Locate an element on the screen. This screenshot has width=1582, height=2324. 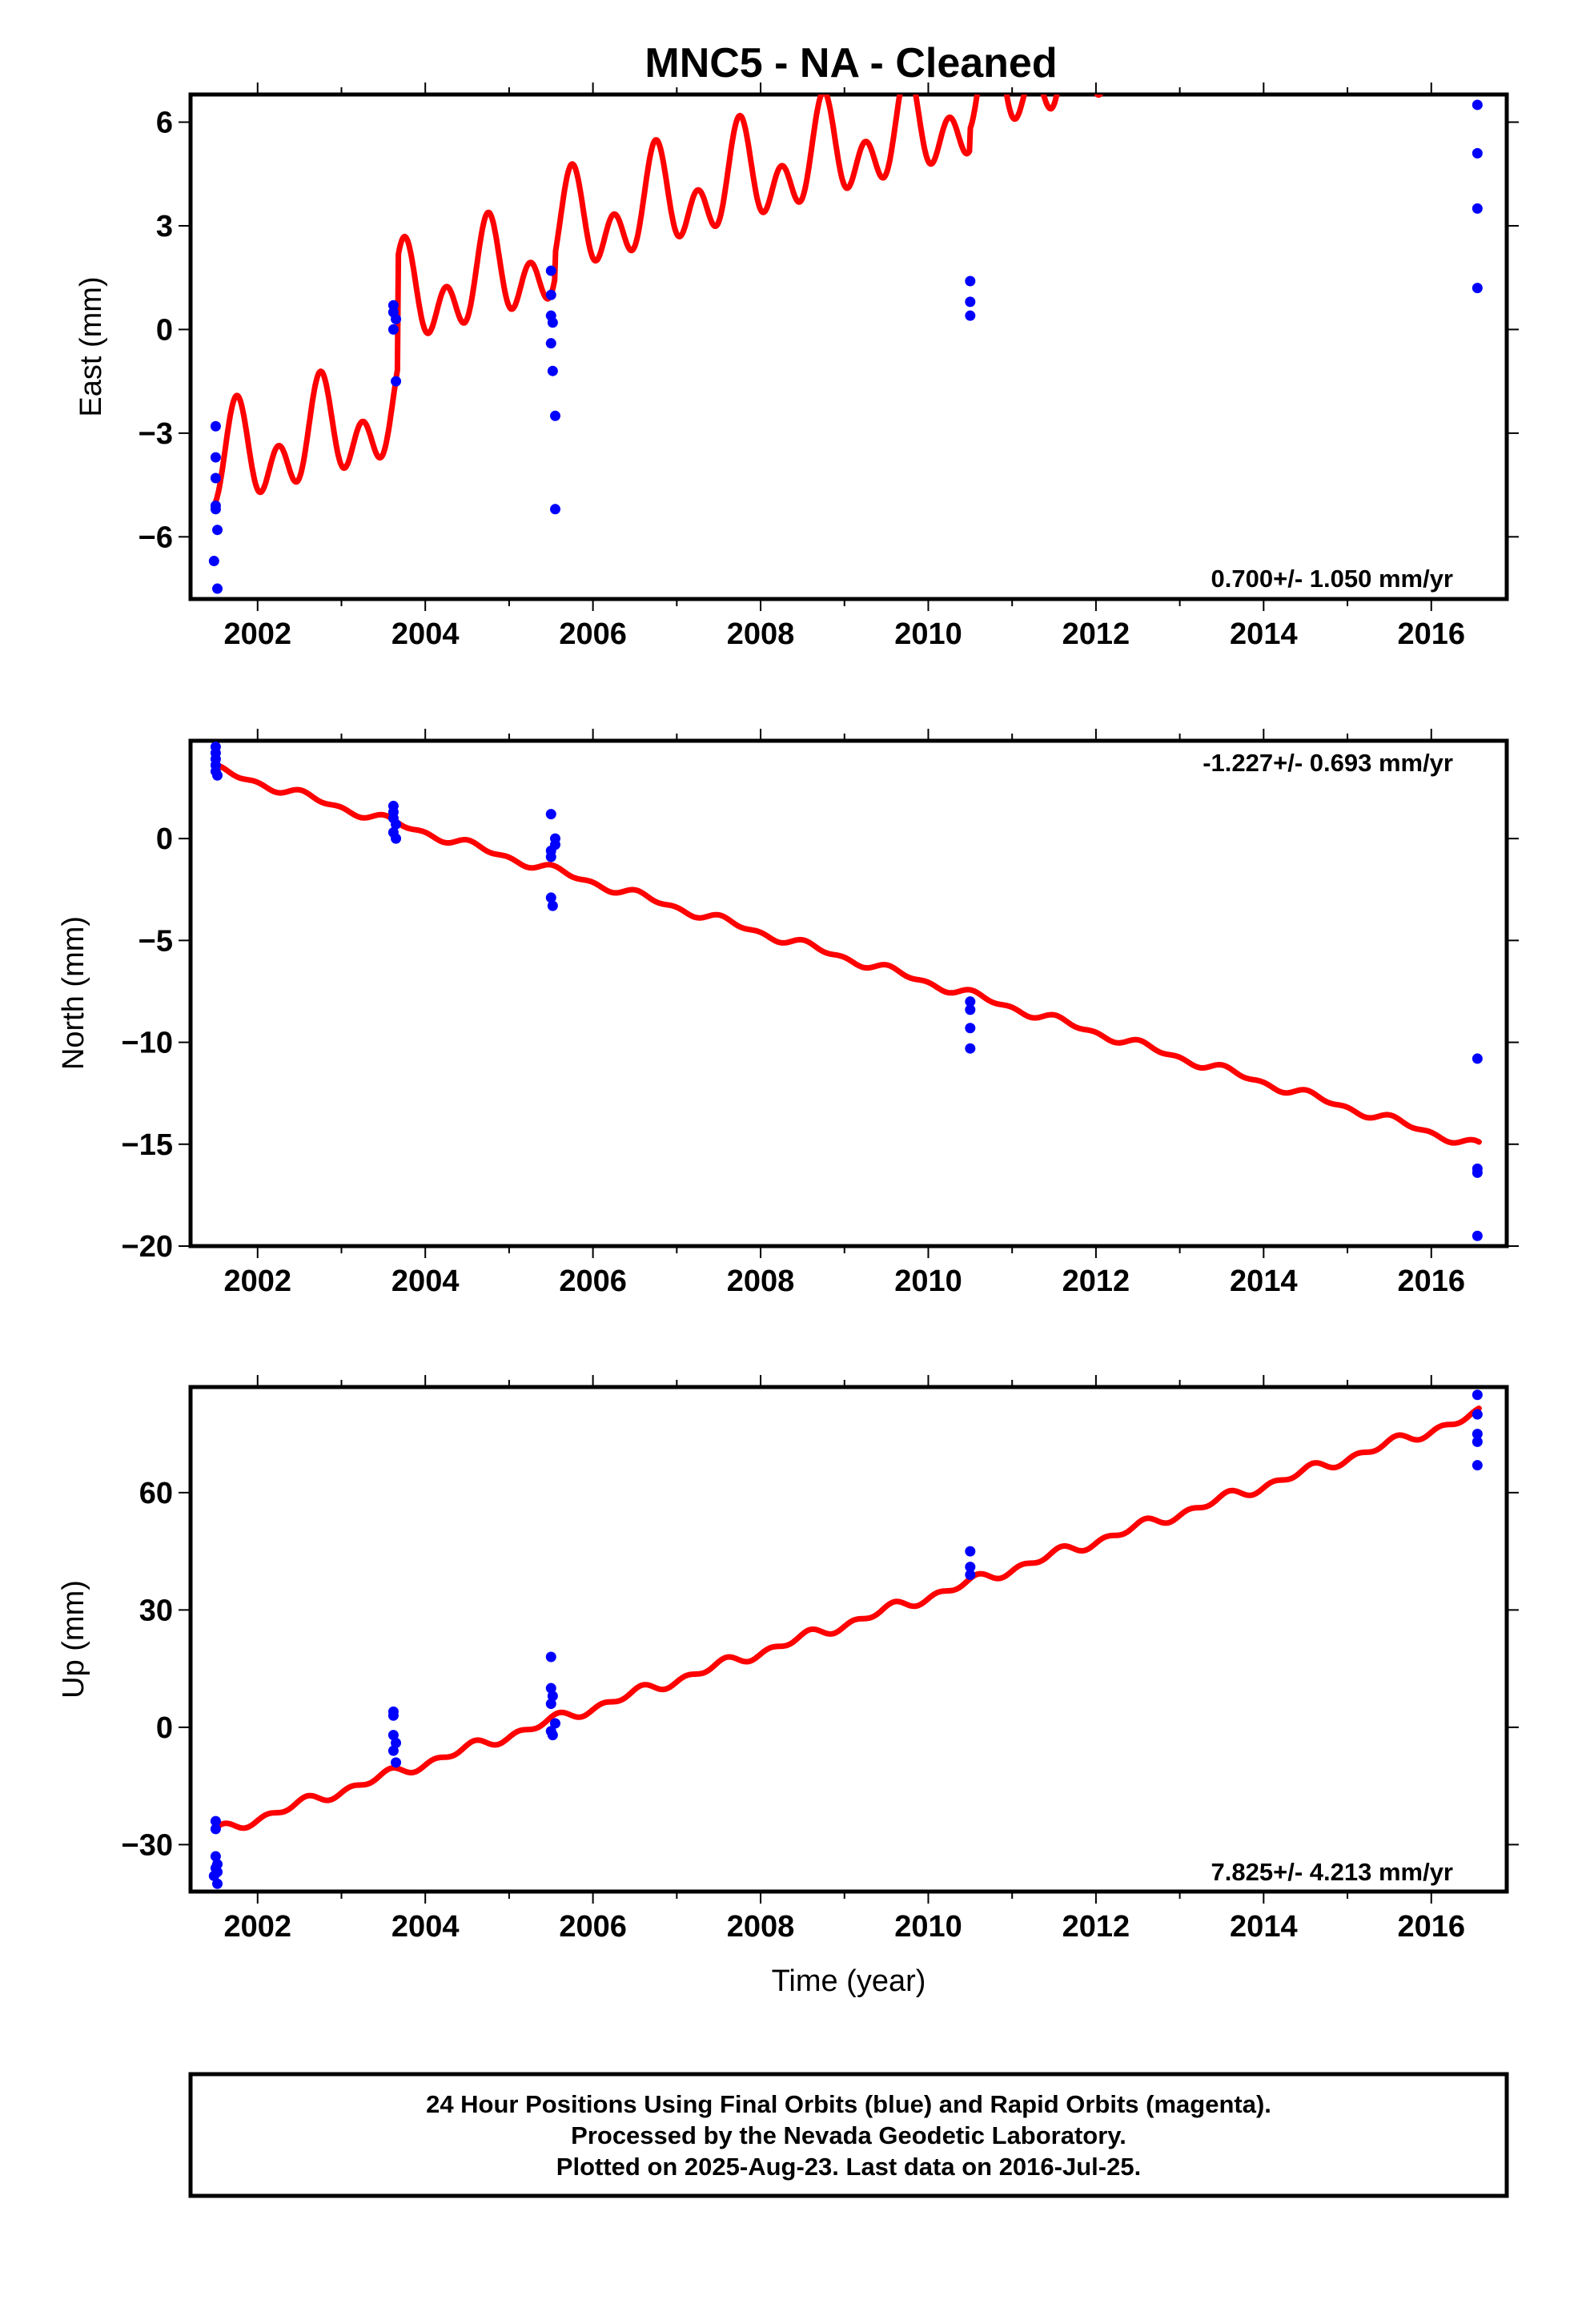
up-y-tick-label: 60 is located at coordinates (156, 1493).